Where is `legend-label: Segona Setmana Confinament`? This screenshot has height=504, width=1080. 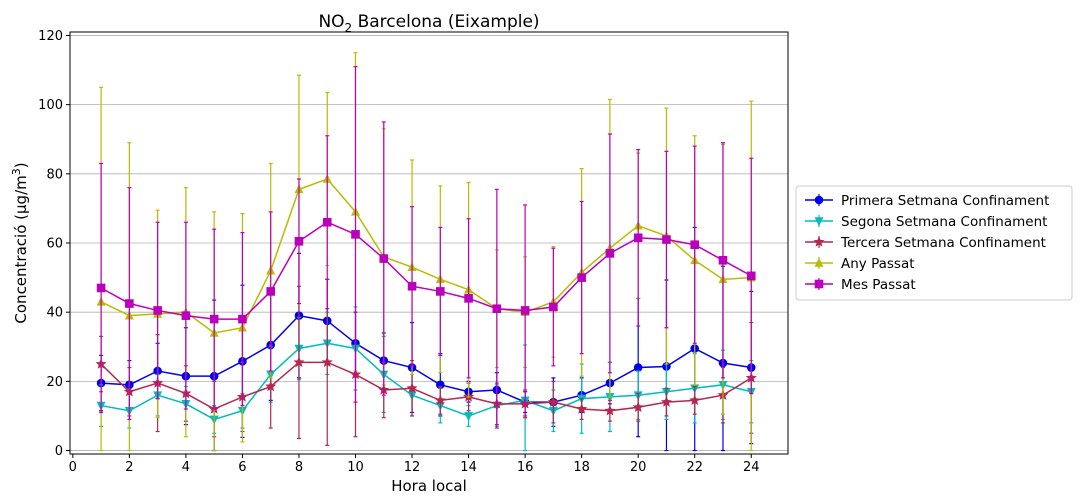 legend-label: Segona Setmana Confinament is located at coordinates (944, 222).